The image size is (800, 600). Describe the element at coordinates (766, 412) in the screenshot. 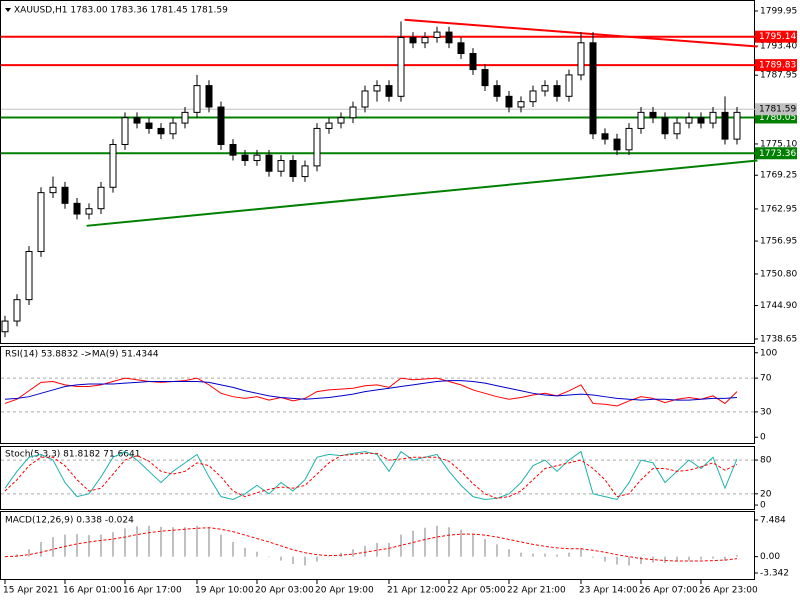

I see `y-tick-label: 30` at that location.